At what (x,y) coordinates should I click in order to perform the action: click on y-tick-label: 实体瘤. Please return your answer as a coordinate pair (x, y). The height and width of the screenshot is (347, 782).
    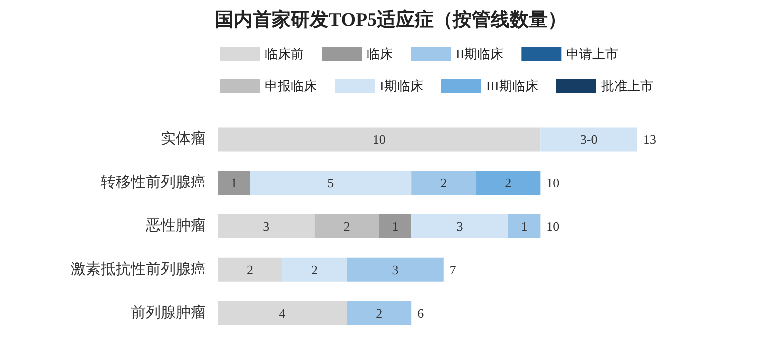
    Looking at the image, I should click on (183, 139).